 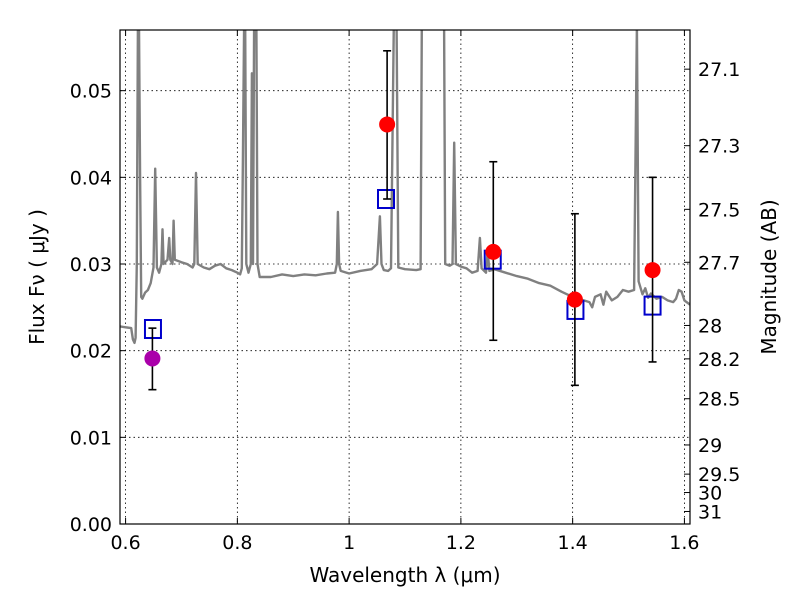 What do you see at coordinates (719, 360) in the screenshot?
I see `mag-tick-label: 28.2` at bounding box center [719, 360].